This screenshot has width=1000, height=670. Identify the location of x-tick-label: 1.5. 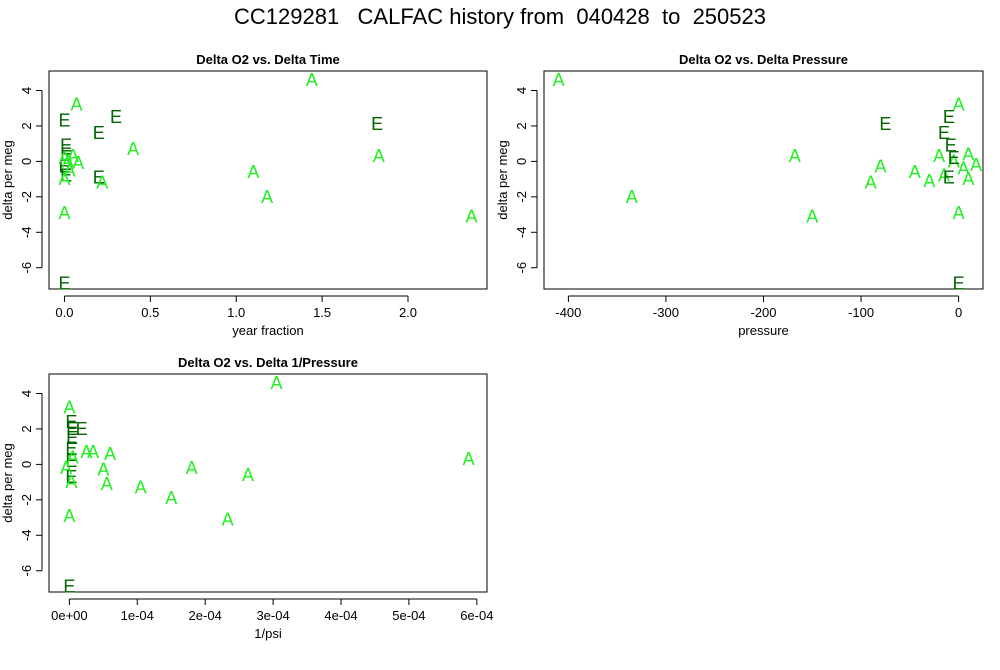
(322, 312).